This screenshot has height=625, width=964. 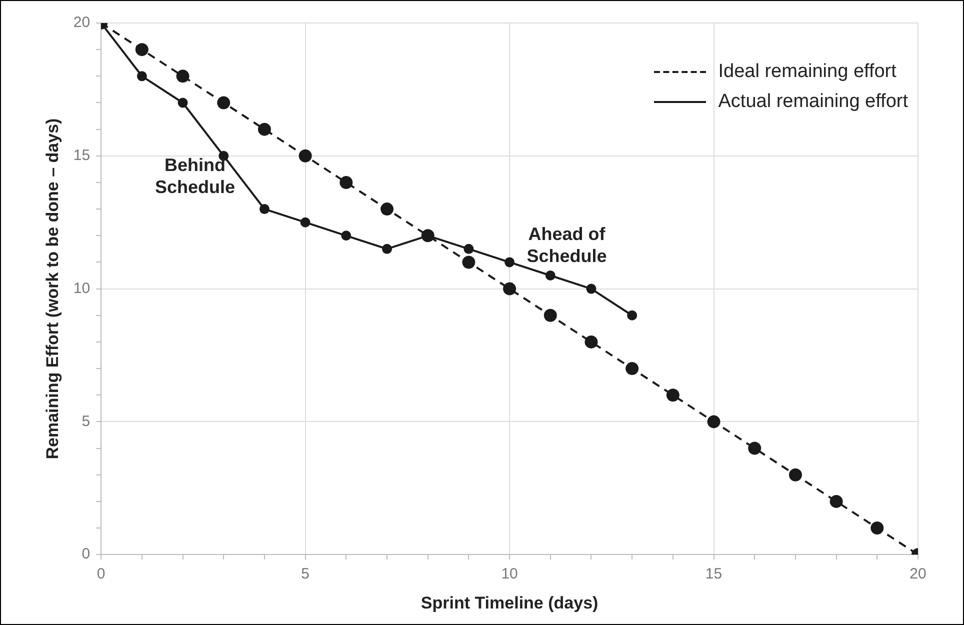 I want to click on legend-label: Ideal remaining effort, so click(x=807, y=72).